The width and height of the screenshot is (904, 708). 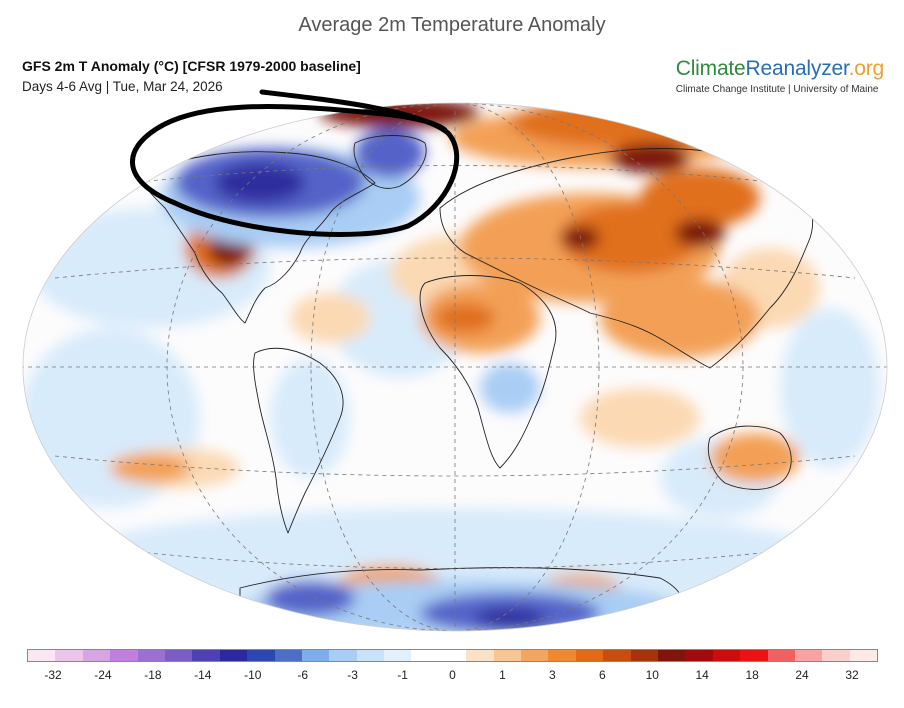 I want to click on greenland-outline, so click(x=390, y=162).